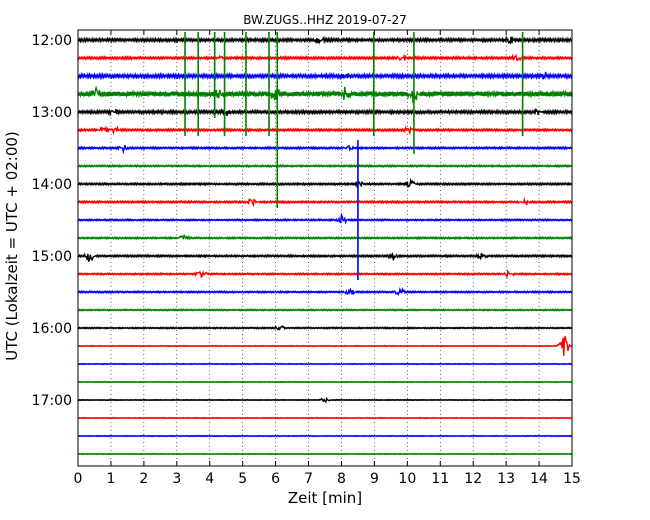 Image resolution: width=650 pixels, height=520 pixels. I want to click on x-tick-label: 10, so click(407, 479).